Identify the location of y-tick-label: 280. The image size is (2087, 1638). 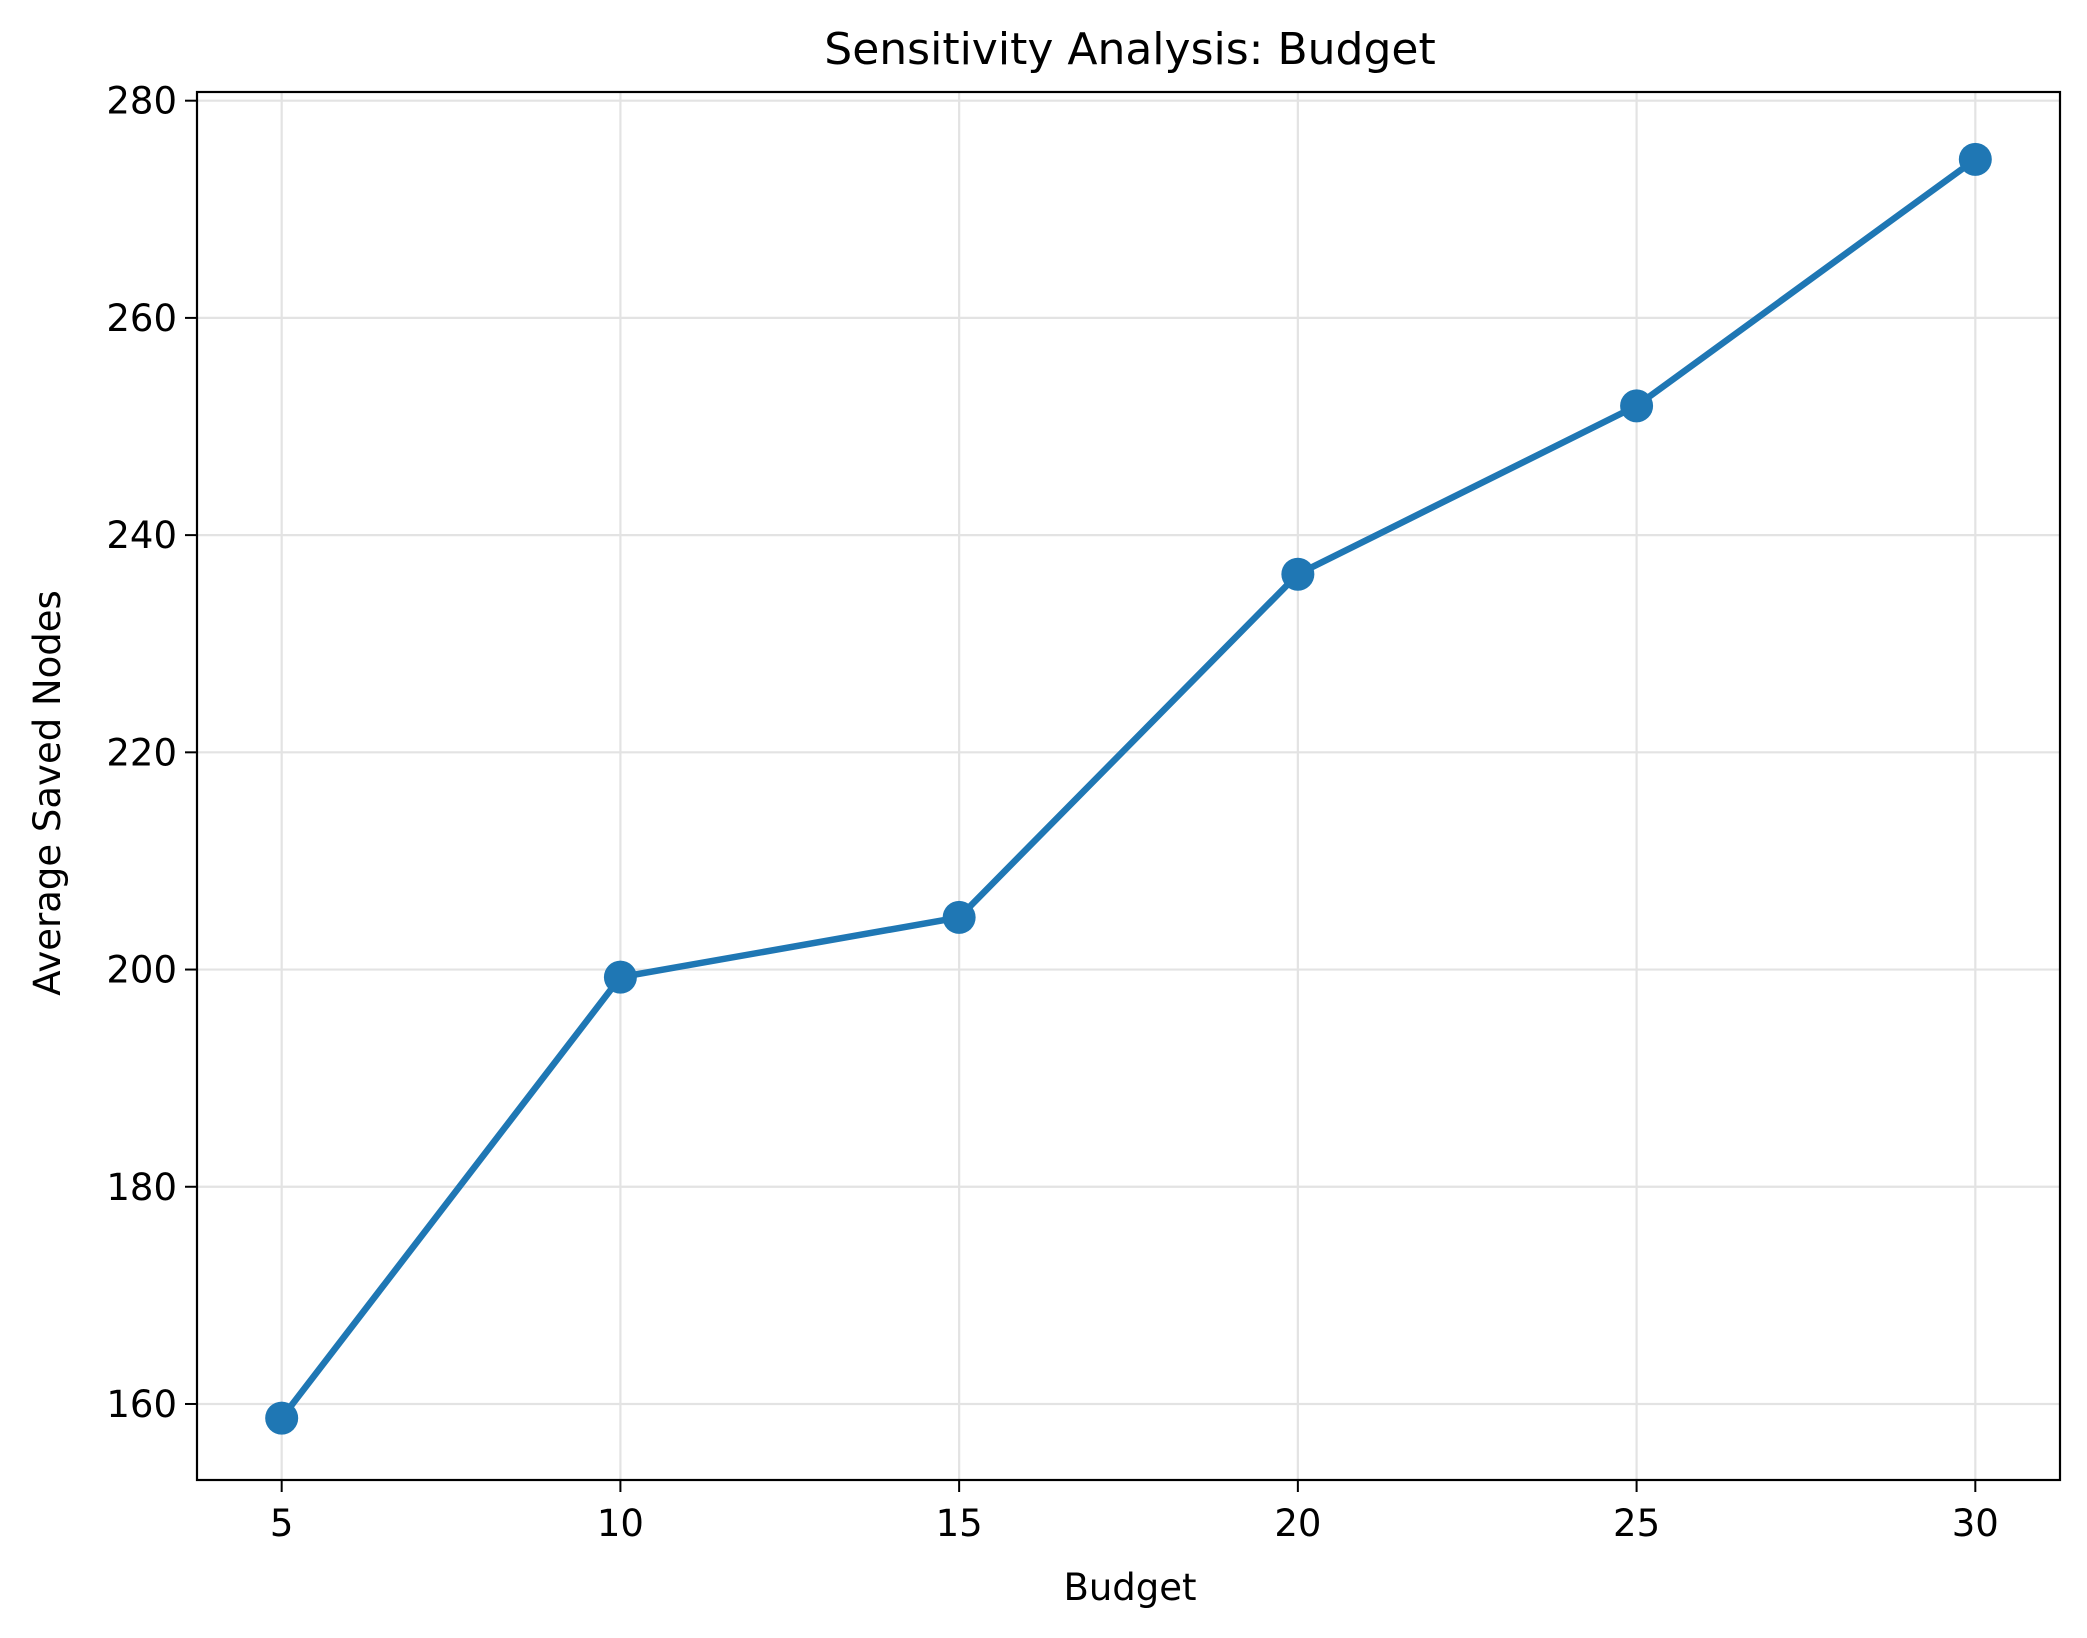
(141, 101).